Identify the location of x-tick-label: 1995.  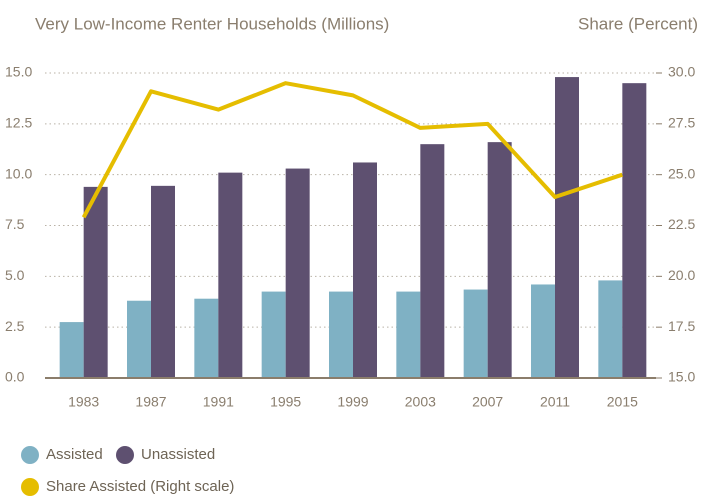
(285, 402).